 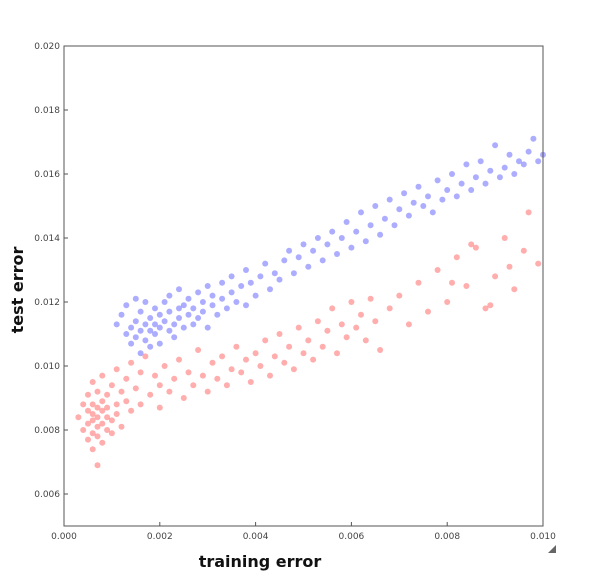 What do you see at coordinates (47, 239) in the screenshot?
I see `y-tick-label: 0.014` at bounding box center [47, 239].